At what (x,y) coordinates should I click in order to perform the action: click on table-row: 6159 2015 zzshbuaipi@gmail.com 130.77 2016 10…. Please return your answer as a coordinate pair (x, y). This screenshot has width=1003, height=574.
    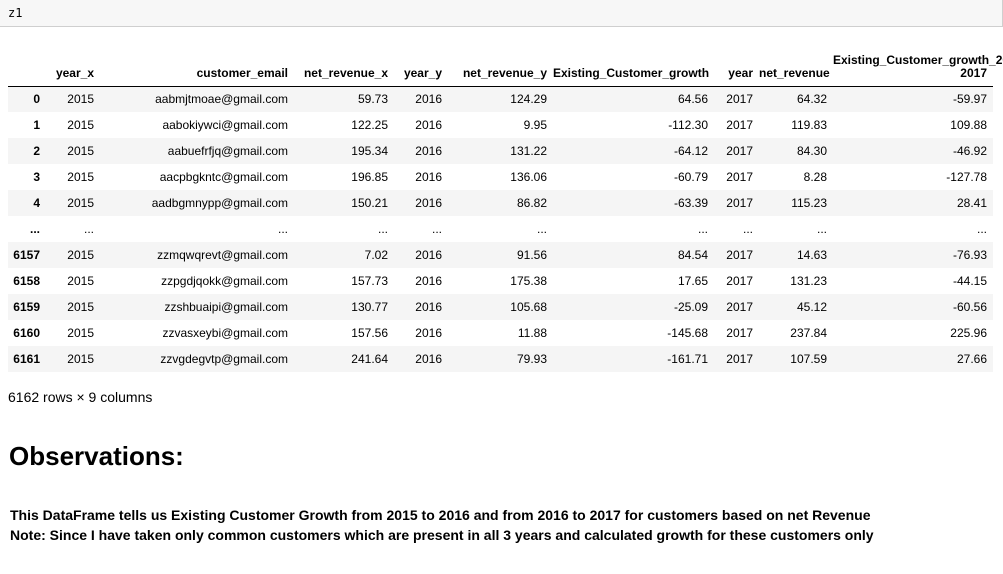
    Looking at the image, I should click on (500, 307).